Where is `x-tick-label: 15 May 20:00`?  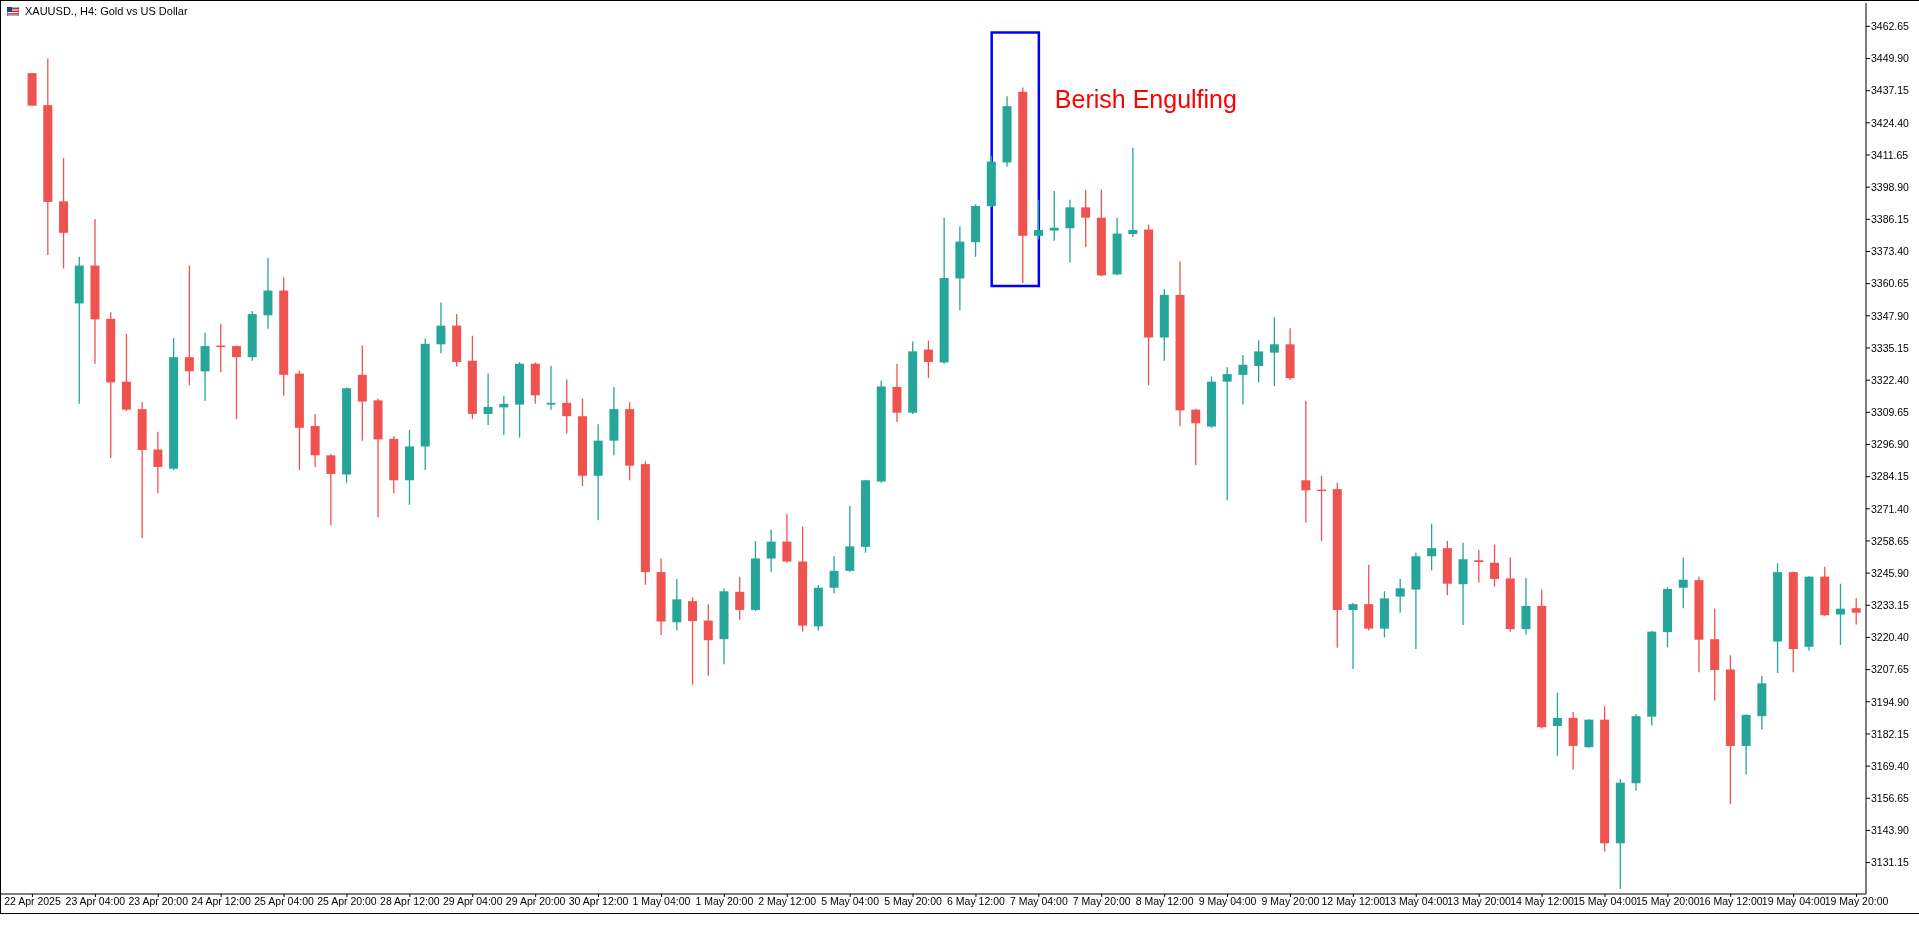
x-tick-label: 15 May 20:00 is located at coordinates (1668, 901).